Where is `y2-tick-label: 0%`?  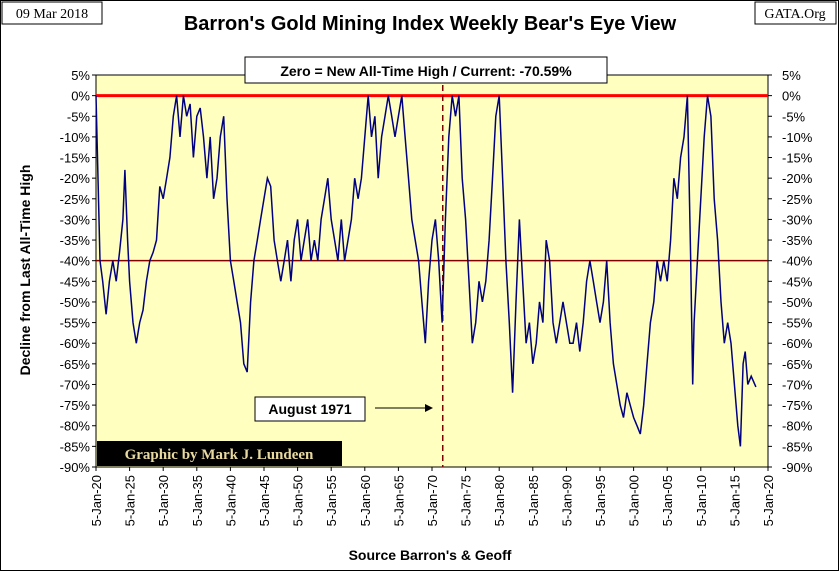
y2-tick-label: 0% is located at coordinates (791, 96).